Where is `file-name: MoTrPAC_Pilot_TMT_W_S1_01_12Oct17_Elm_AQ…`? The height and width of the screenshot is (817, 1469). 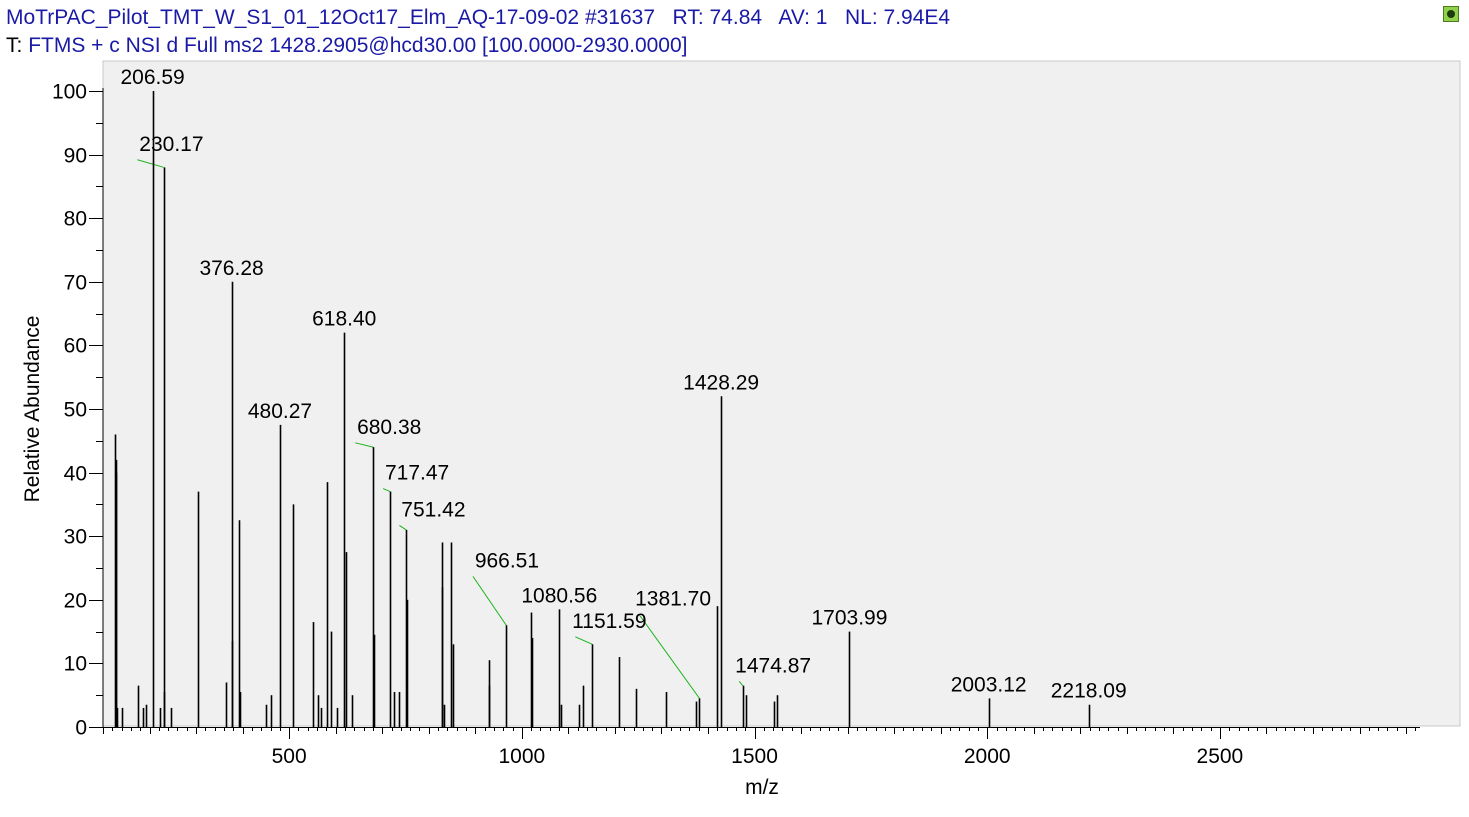 file-name: MoTrPAC_Pilot_TMT_W_S1_01_12Oct17_Elm_AQ… is located at coordinates (293, 17).